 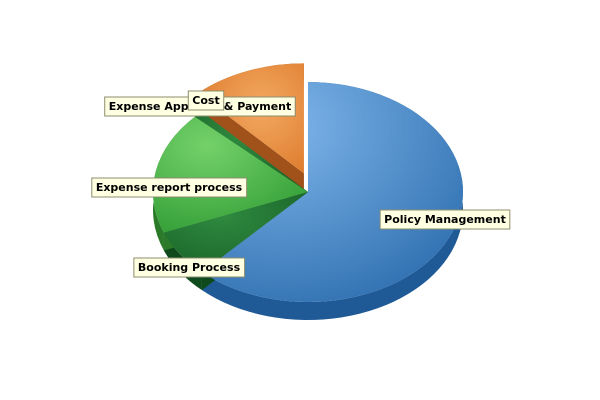 I want to click on label-cost: Cost, so click(x=206, y=100).